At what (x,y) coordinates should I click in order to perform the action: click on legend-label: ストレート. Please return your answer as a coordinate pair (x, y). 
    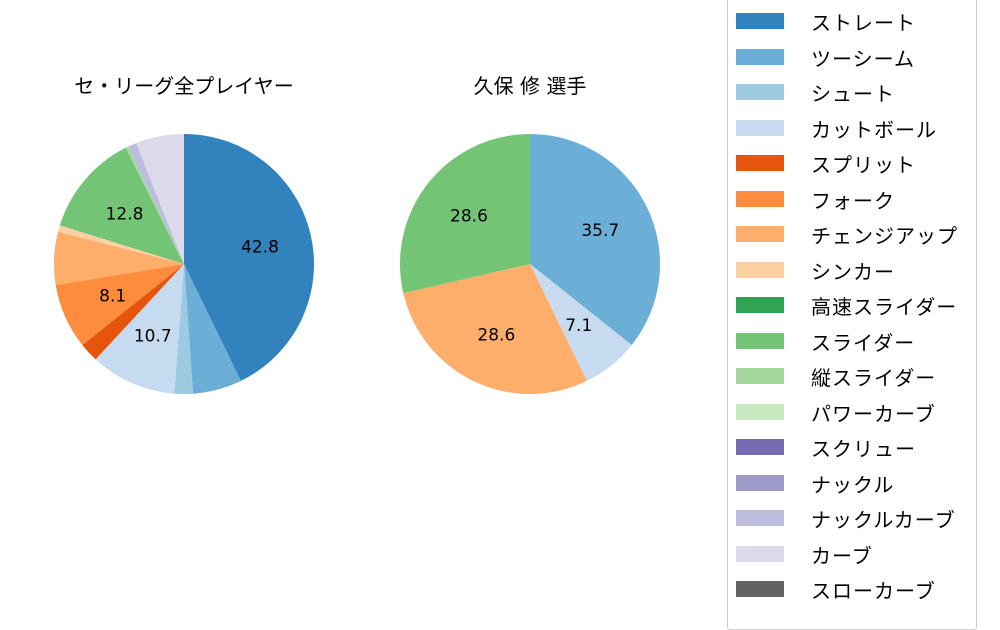
    Looking at the image, I should click on (863, 23).